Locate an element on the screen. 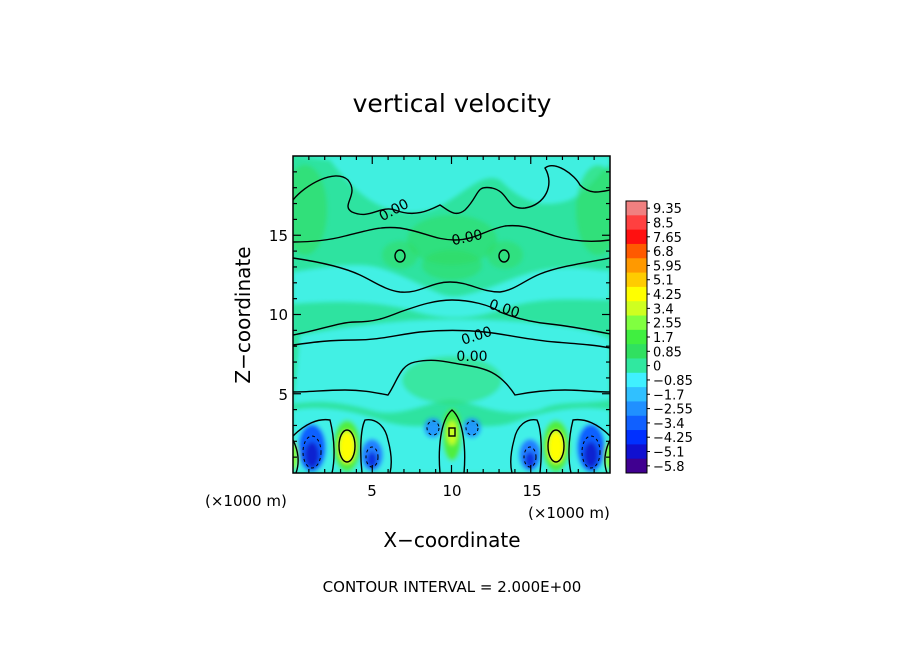 This screenshot has width=904, height=654. blue-cell-6-core is located at coordinates (591, 455).